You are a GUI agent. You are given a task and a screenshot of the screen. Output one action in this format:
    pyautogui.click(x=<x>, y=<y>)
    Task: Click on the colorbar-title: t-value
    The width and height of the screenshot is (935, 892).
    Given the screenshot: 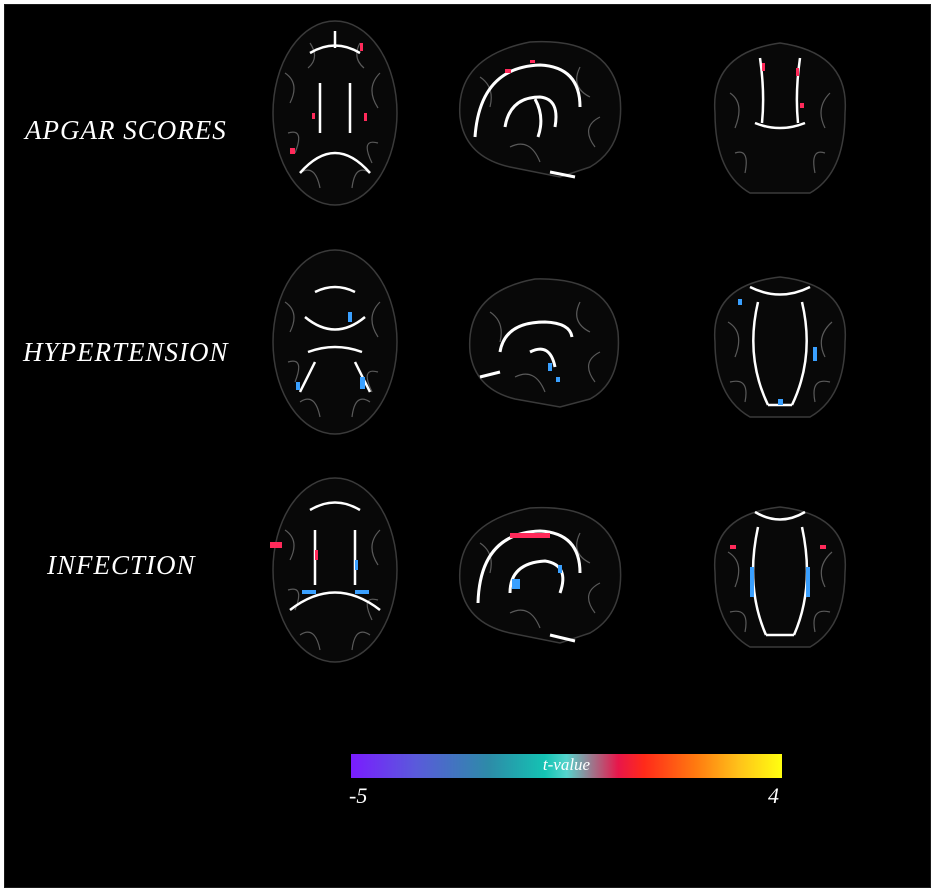 What is the action you would take?
    pyautogui.click(x=566, y=764)
    